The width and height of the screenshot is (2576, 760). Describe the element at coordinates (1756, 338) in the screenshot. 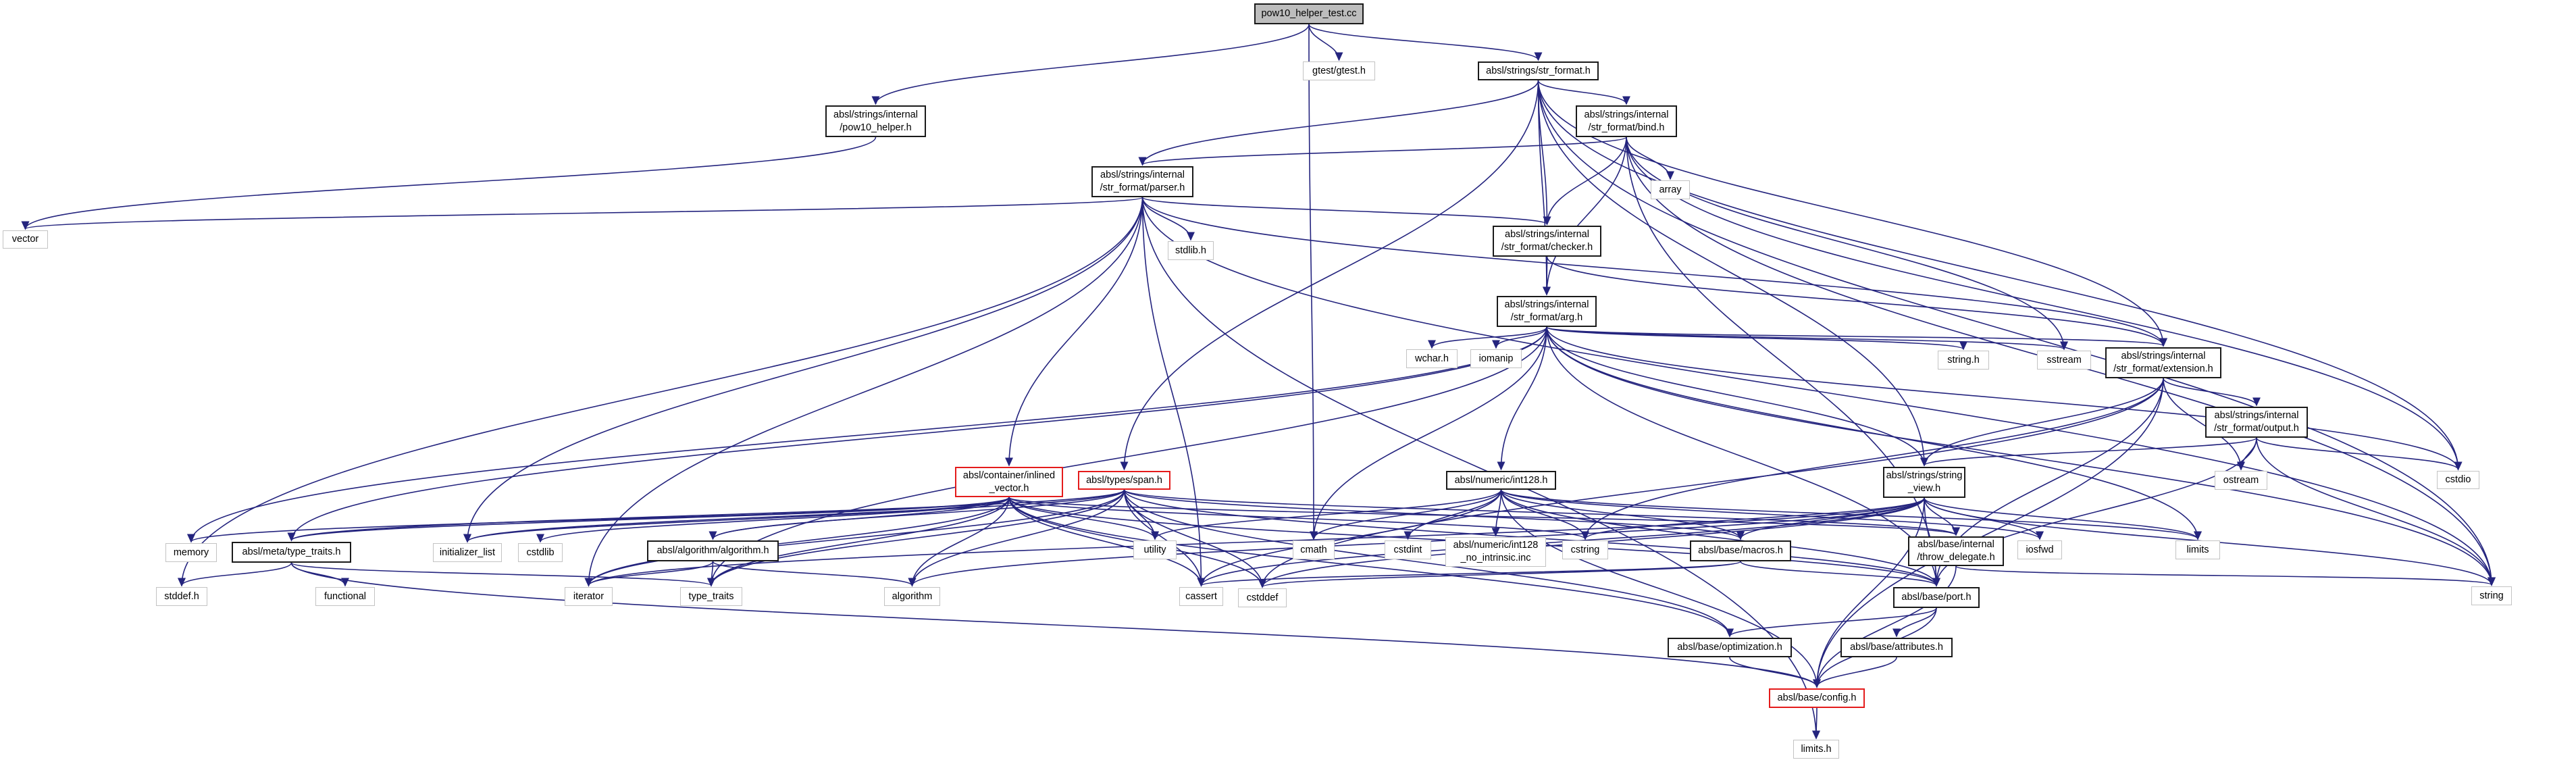

I see `include-edge-arg-sh` at that location.